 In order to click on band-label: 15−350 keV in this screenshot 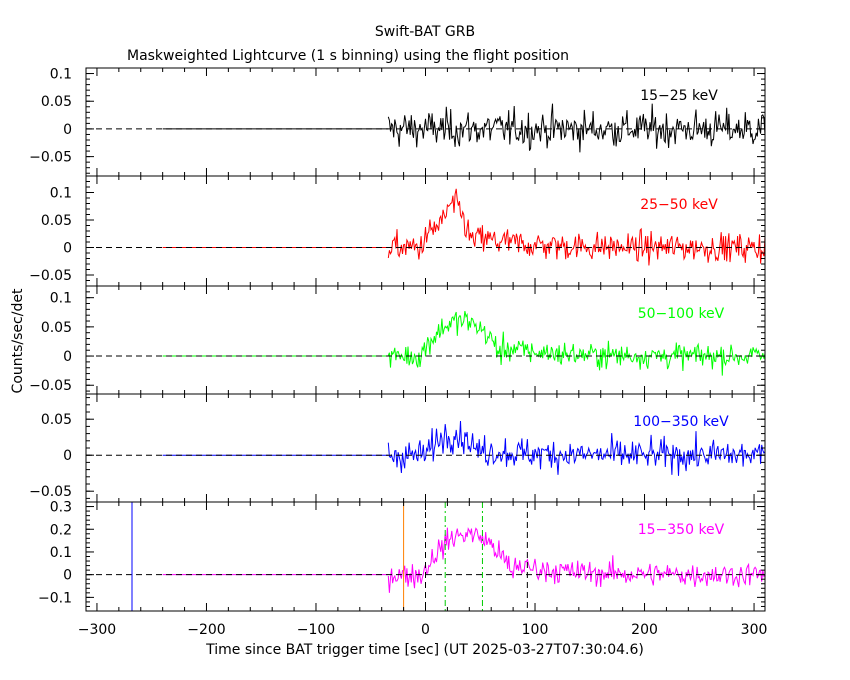, I will do `click(681, 530)`.